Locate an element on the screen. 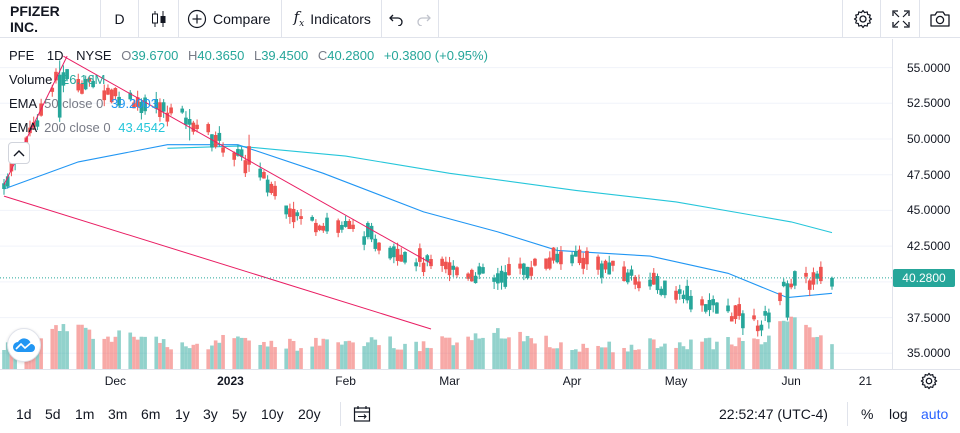 Image resolution: width=960 pixels, height=433 pixels. range-button-1m: 1m is located at coordinates (85, 414).